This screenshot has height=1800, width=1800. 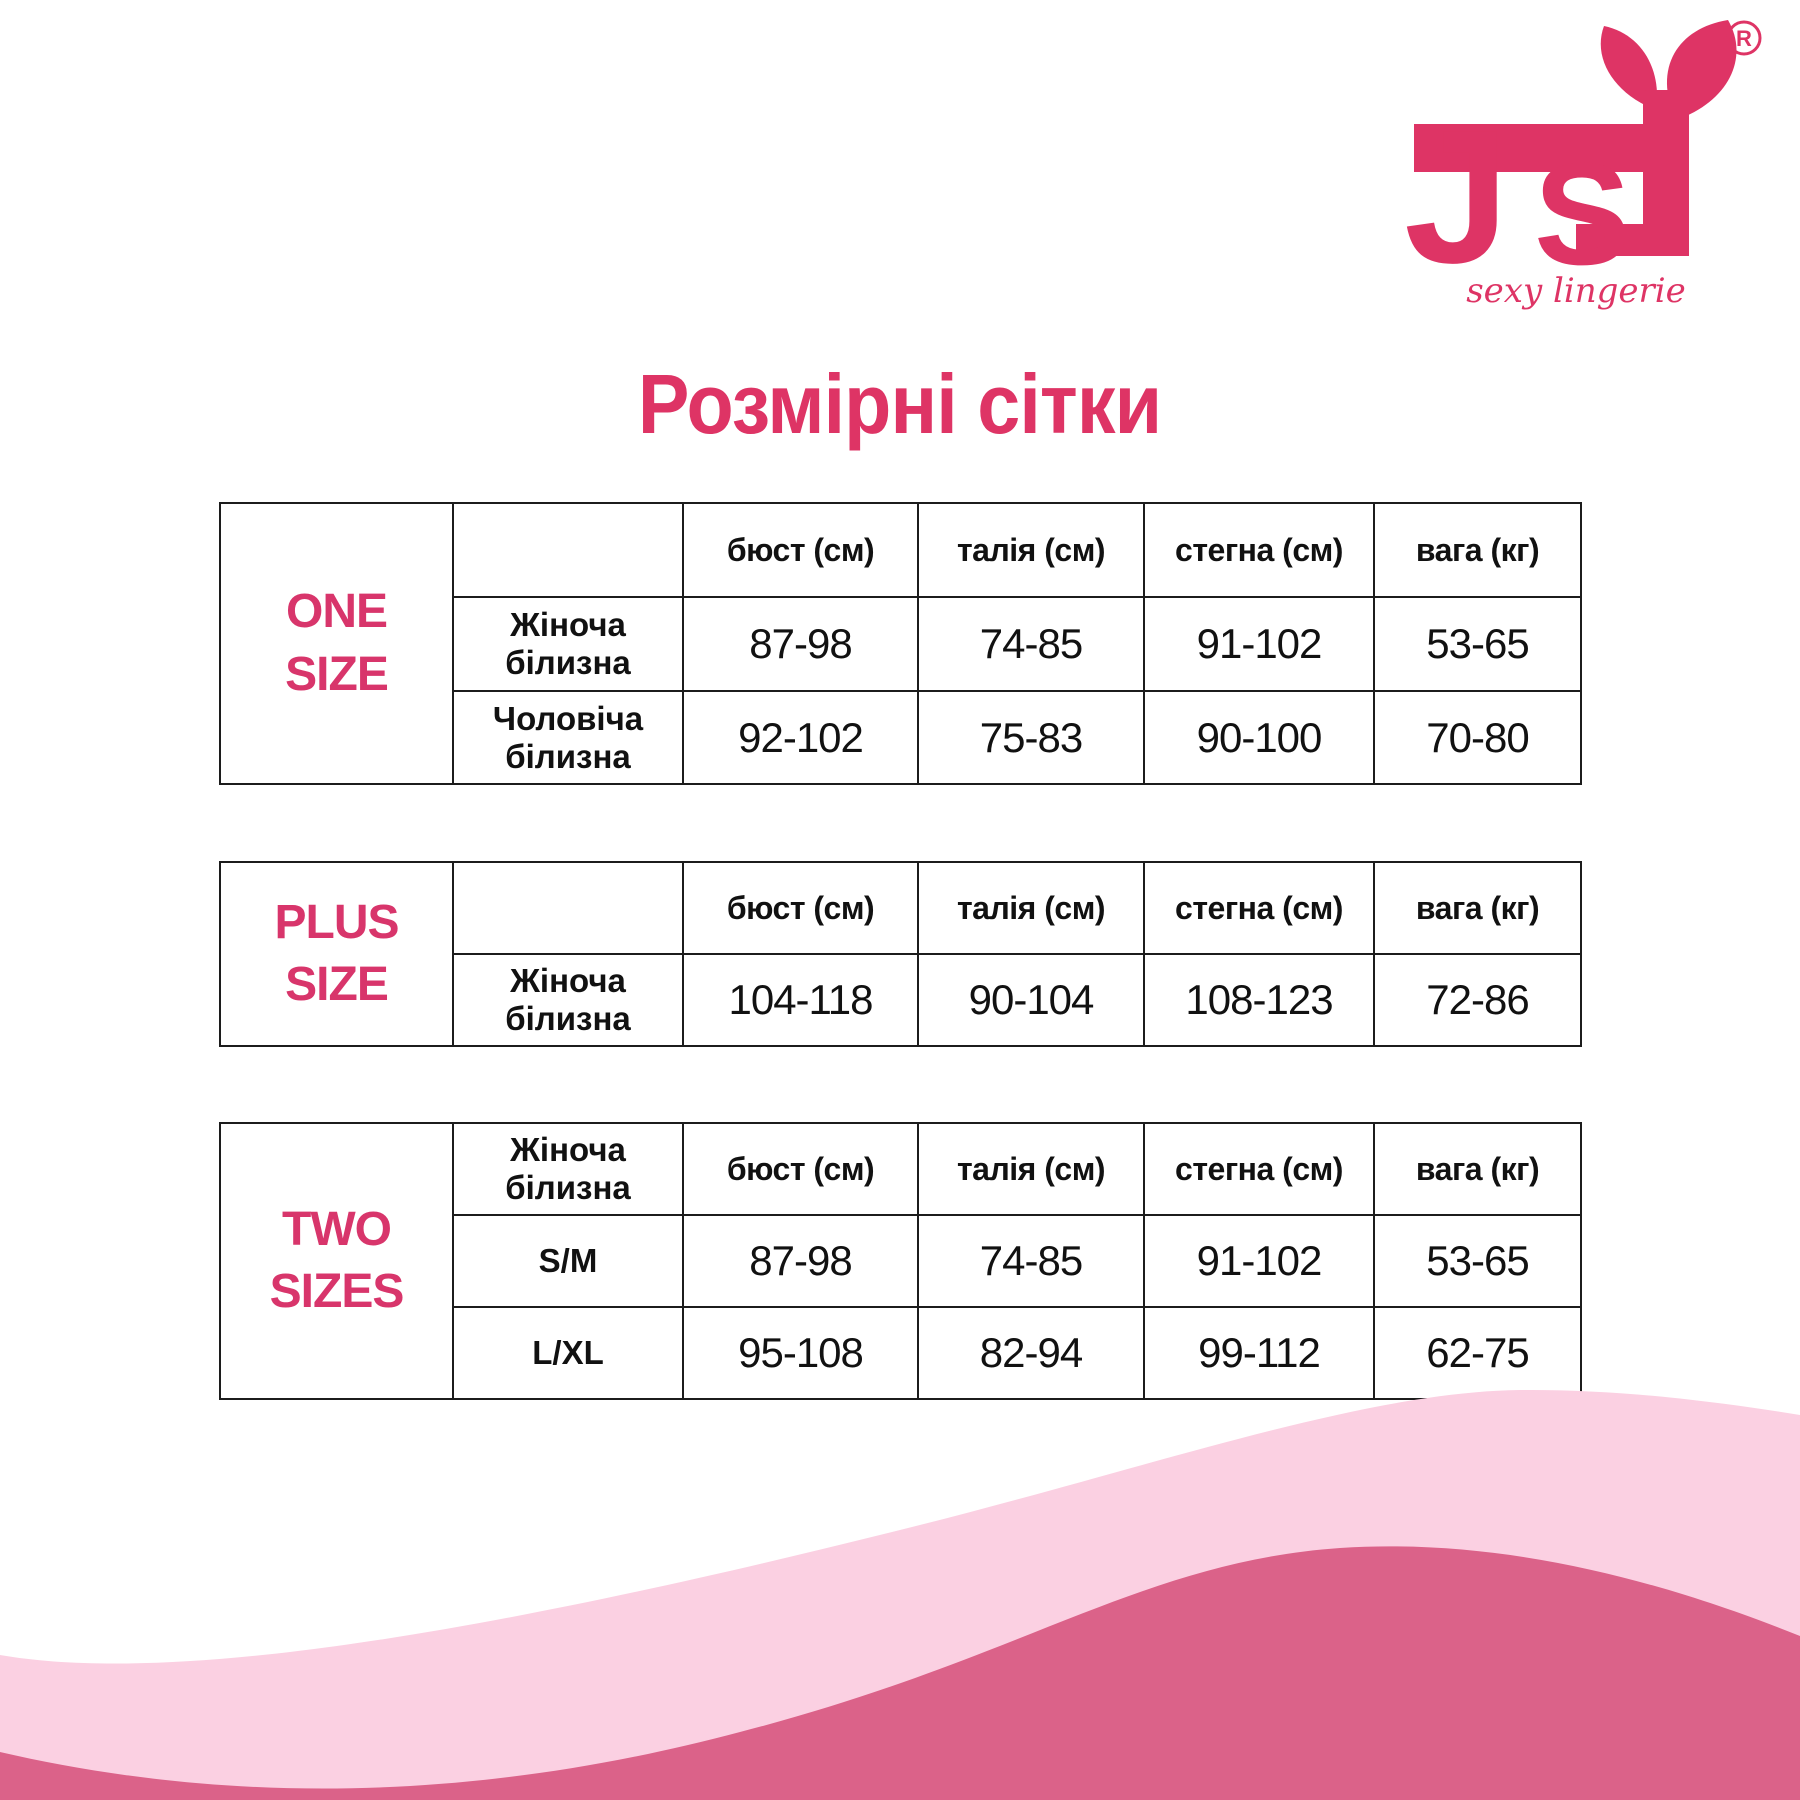 I want to click on table-row: Жіноча білизна 87-98 74-85 91-102 53-65, so click(x=901, y=644).